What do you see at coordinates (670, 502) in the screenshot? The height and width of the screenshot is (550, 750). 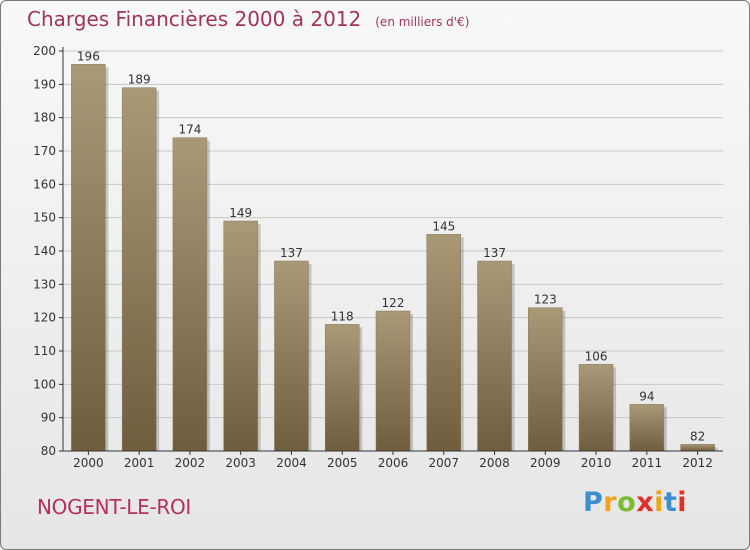 I see `logo-letter: t` at bounding box center [670, 502].